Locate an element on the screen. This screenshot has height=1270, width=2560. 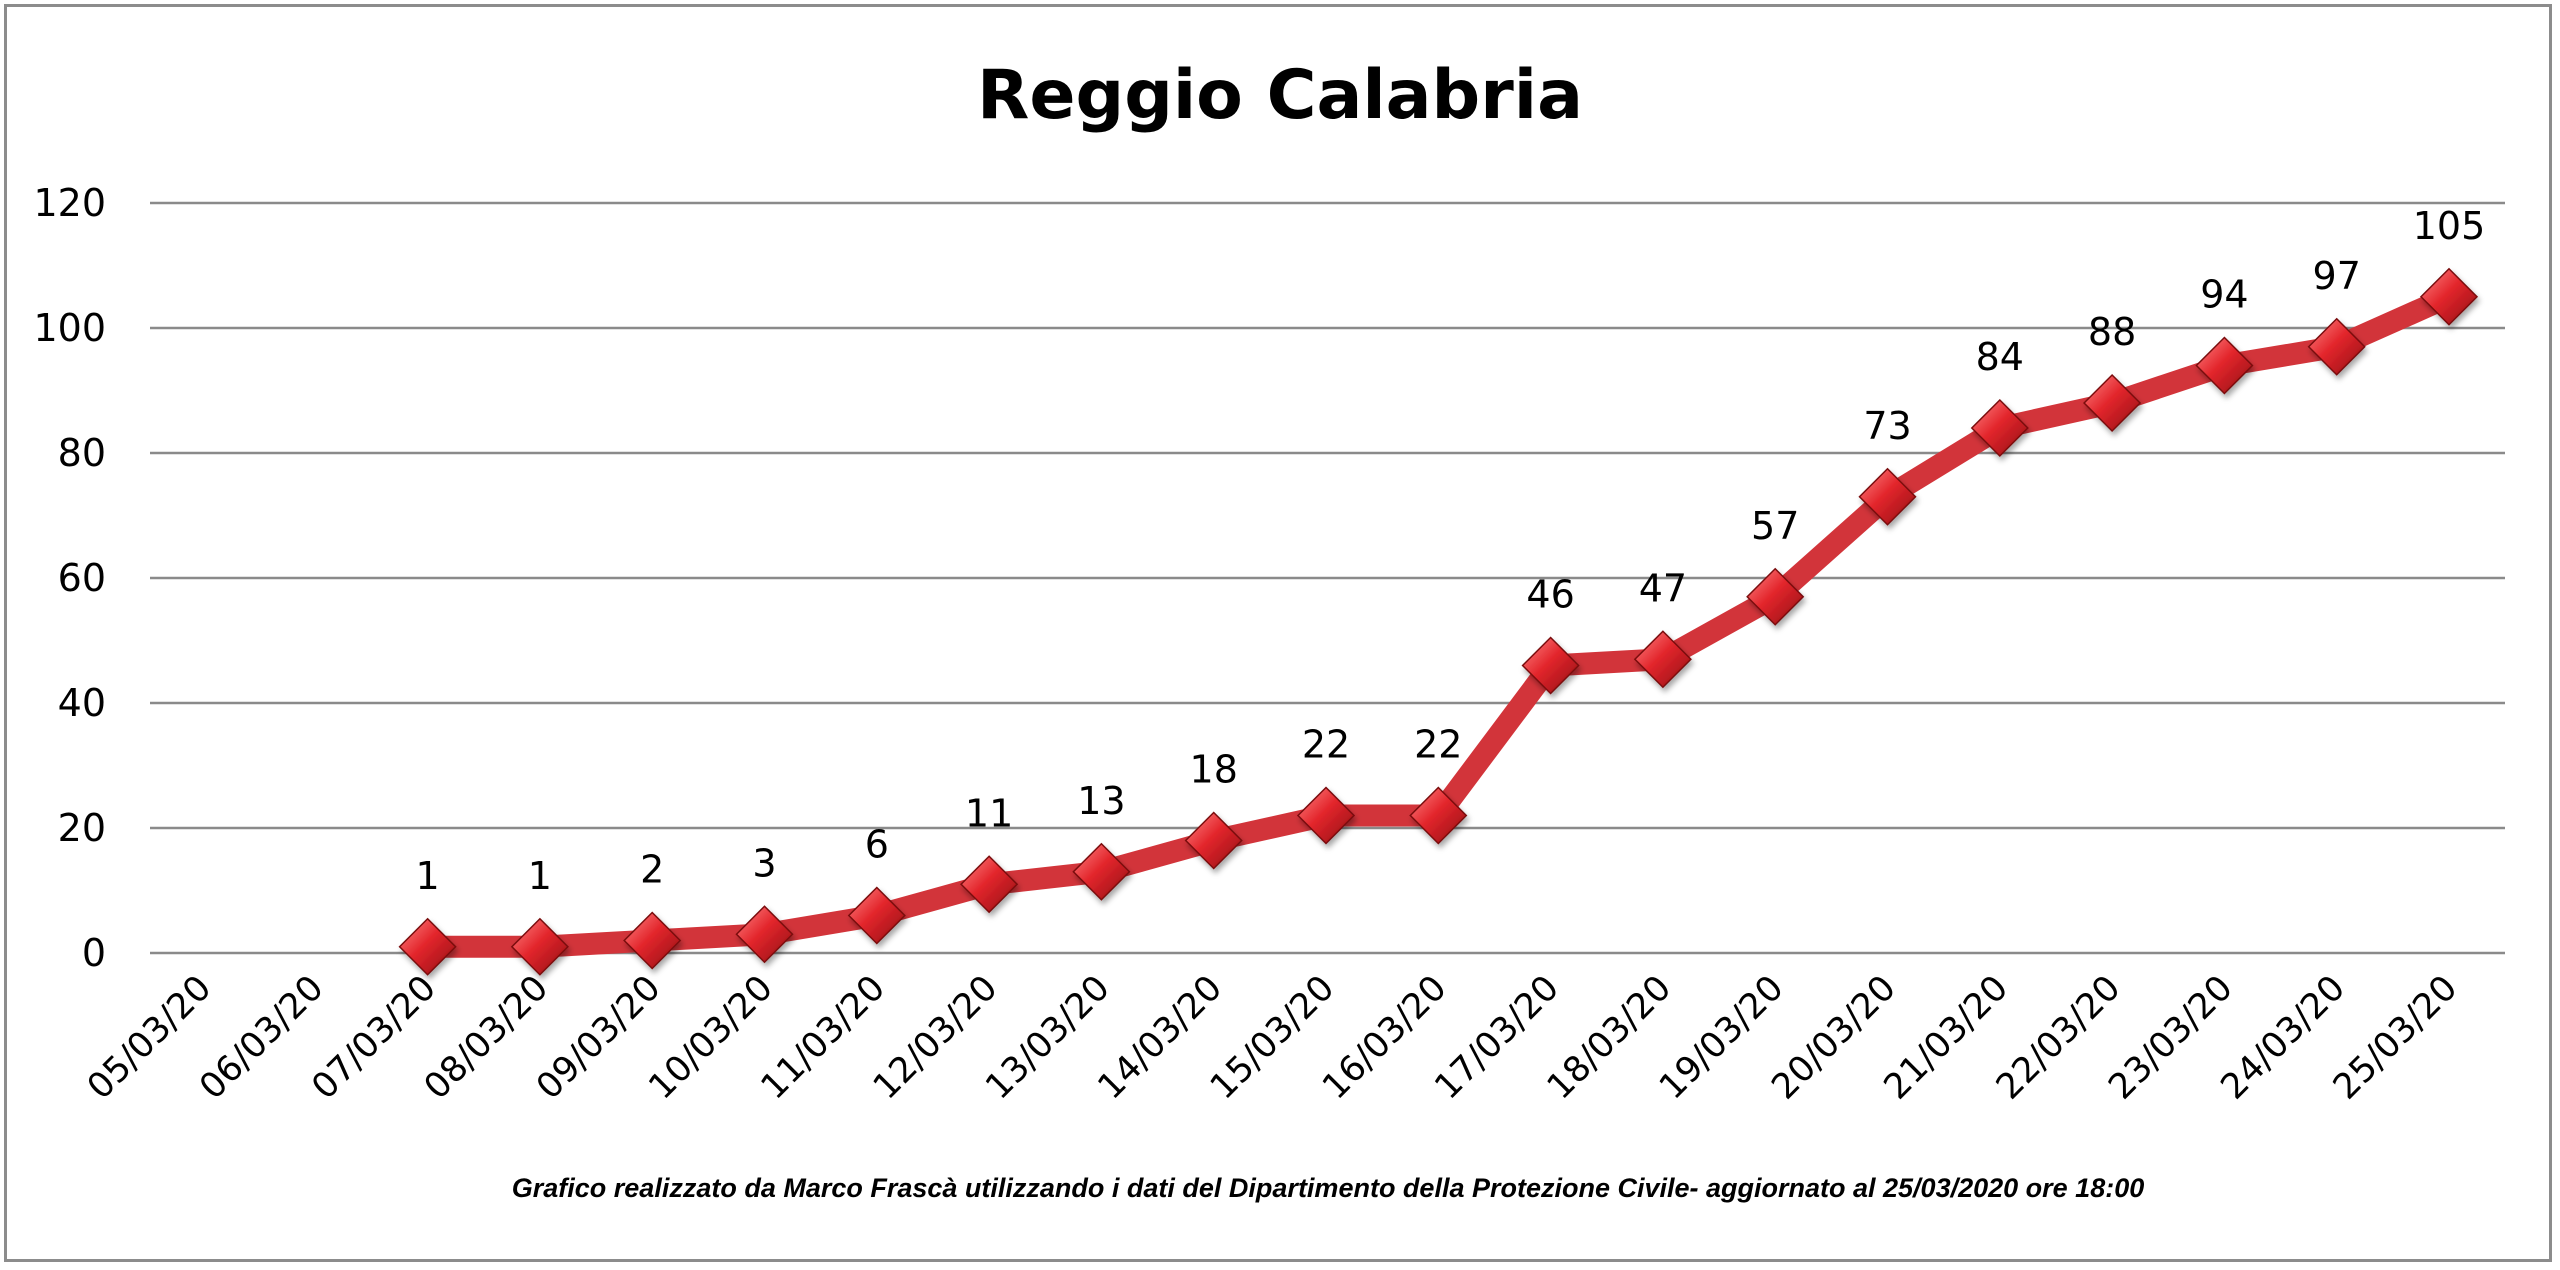
data-label: 6 is located at coordinates (877, 845).